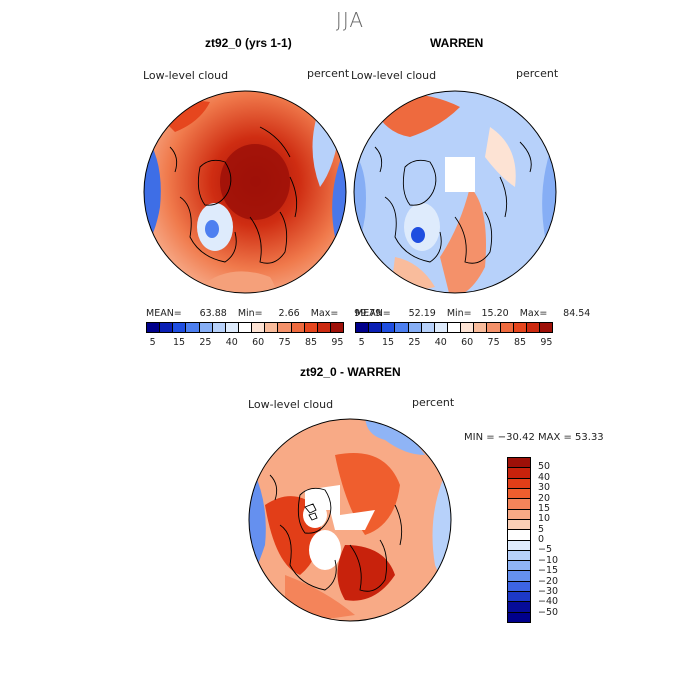 Image resolution: width=700 pixels, height=700 pixels. Describe the element at coordinates (544, 467) in the screenshot. I see `colorbar-tick-label: 50` at that location.